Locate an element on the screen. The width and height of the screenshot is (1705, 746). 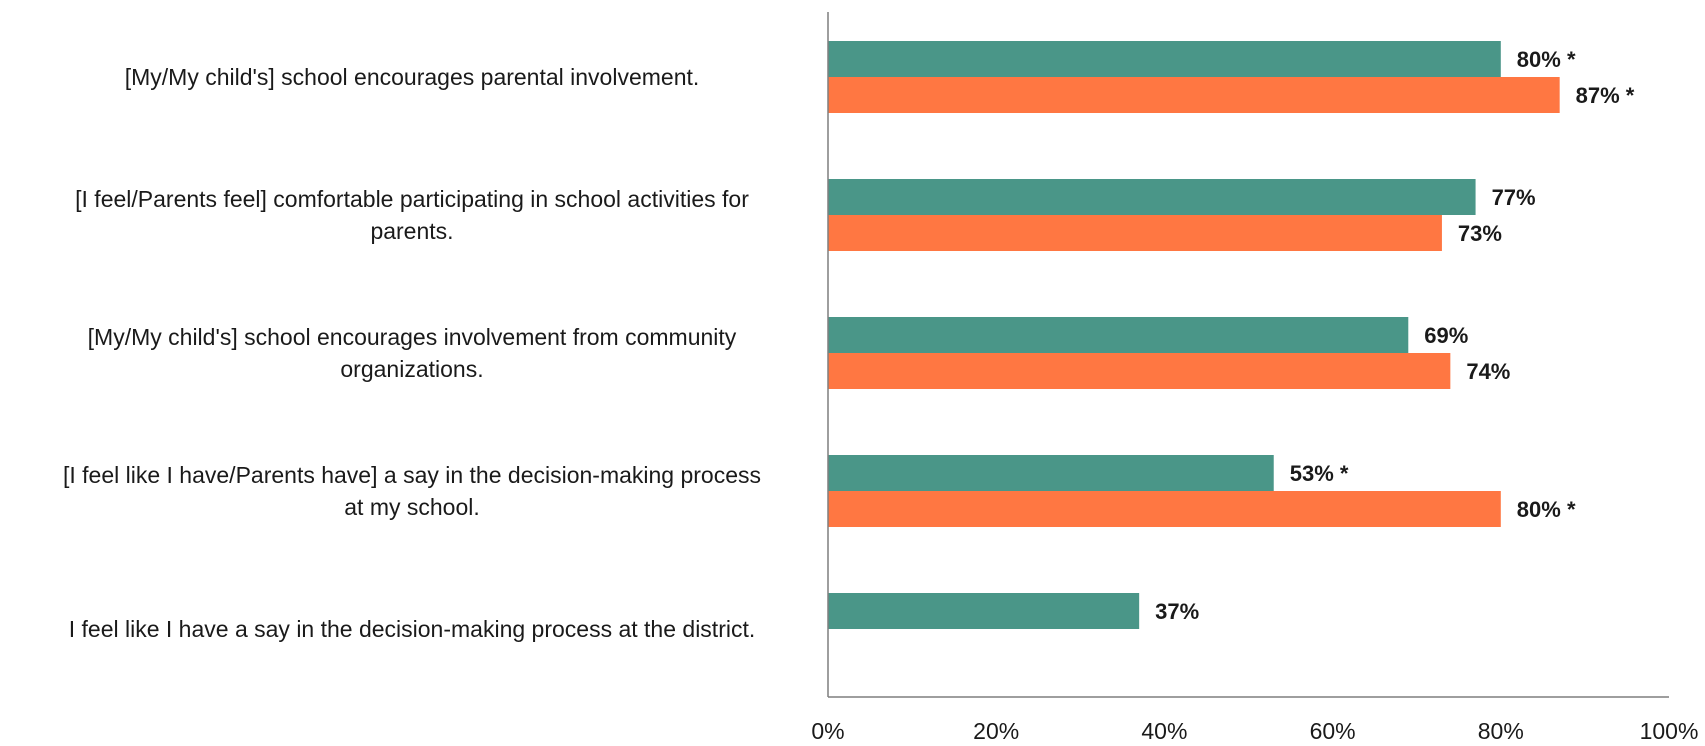
category-label-3-line-2: organizations. is located at coordinates (411, 369).